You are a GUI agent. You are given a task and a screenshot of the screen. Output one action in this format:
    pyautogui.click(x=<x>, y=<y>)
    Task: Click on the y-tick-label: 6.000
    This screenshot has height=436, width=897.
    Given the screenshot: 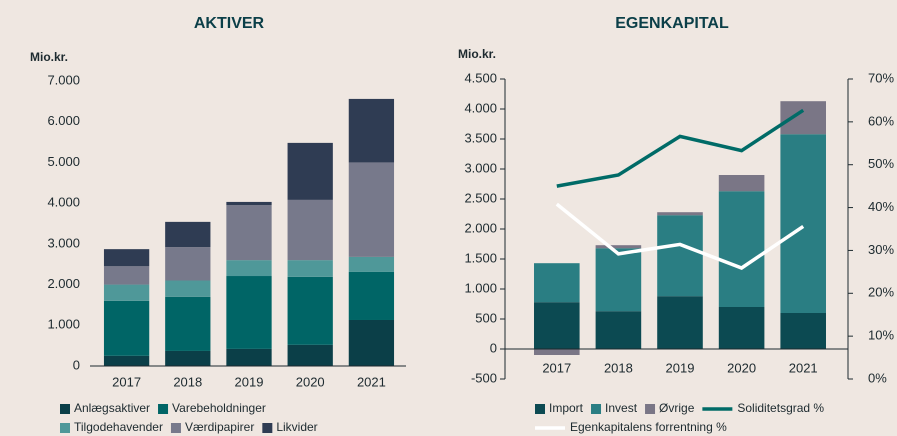 What is the action you would take?
    pyautogui.click(x=63, y=120)
    